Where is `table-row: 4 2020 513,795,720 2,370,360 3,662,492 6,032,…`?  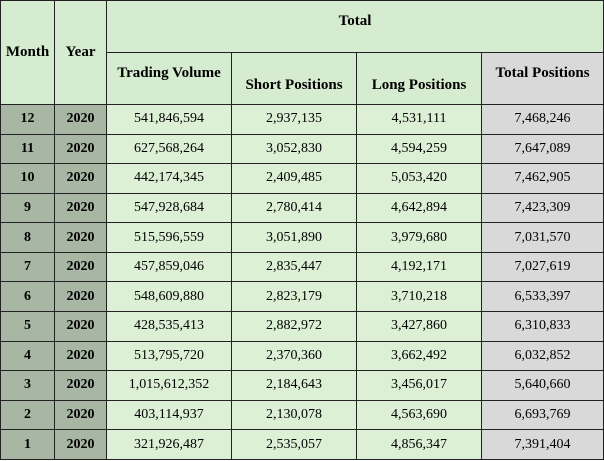 table-row: 4 2020 513,795,720 2,370,360 3,662,492 6,032,… is located at coordinates (302, 356).